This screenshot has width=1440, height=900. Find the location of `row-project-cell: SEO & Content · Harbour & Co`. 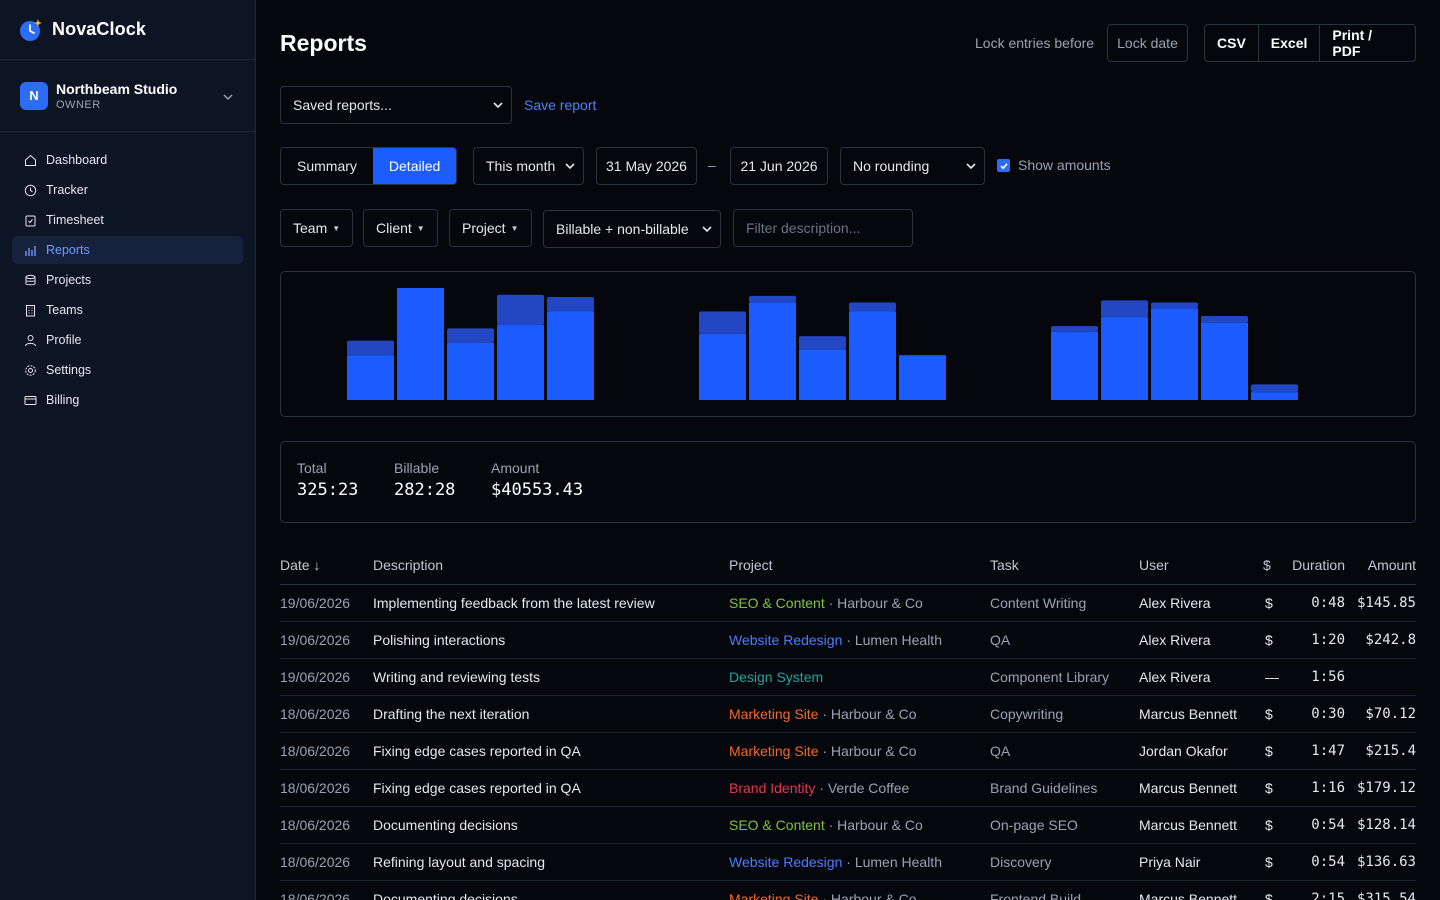

row-project-cell: SEO & Content · Harbour & Co is located at coordinates (859, 603).